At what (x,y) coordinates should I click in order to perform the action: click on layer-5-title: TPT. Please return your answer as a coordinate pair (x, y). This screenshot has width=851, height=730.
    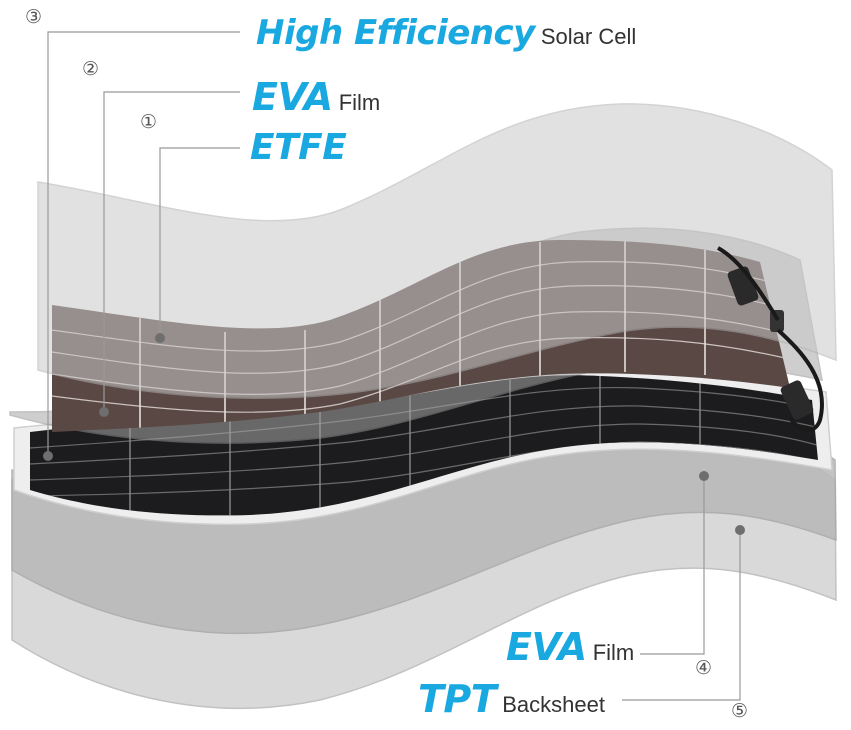
    Looking at the image, I should click on (457, 699).